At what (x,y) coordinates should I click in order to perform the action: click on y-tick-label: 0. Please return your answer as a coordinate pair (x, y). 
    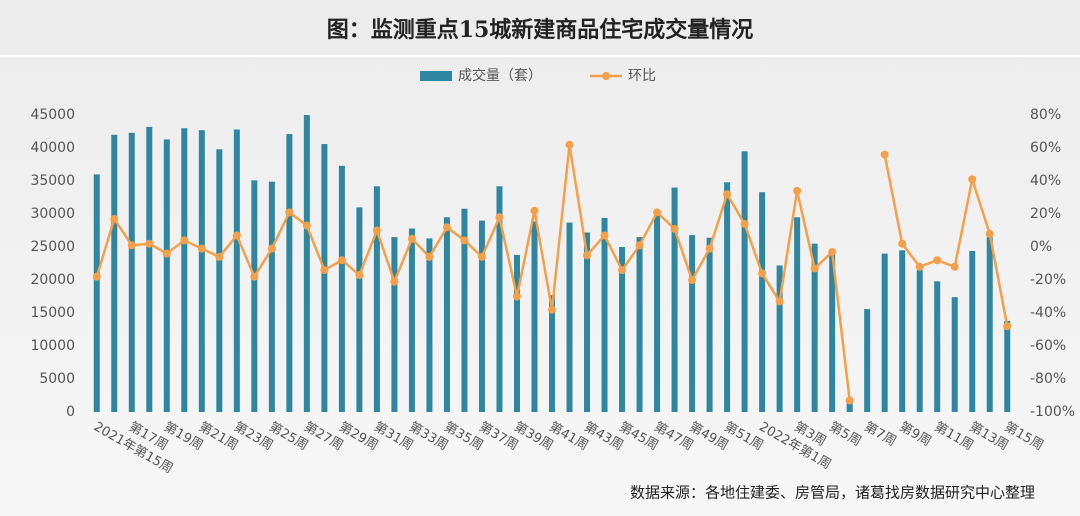
    Looking at the image, I should click on (70, 412).